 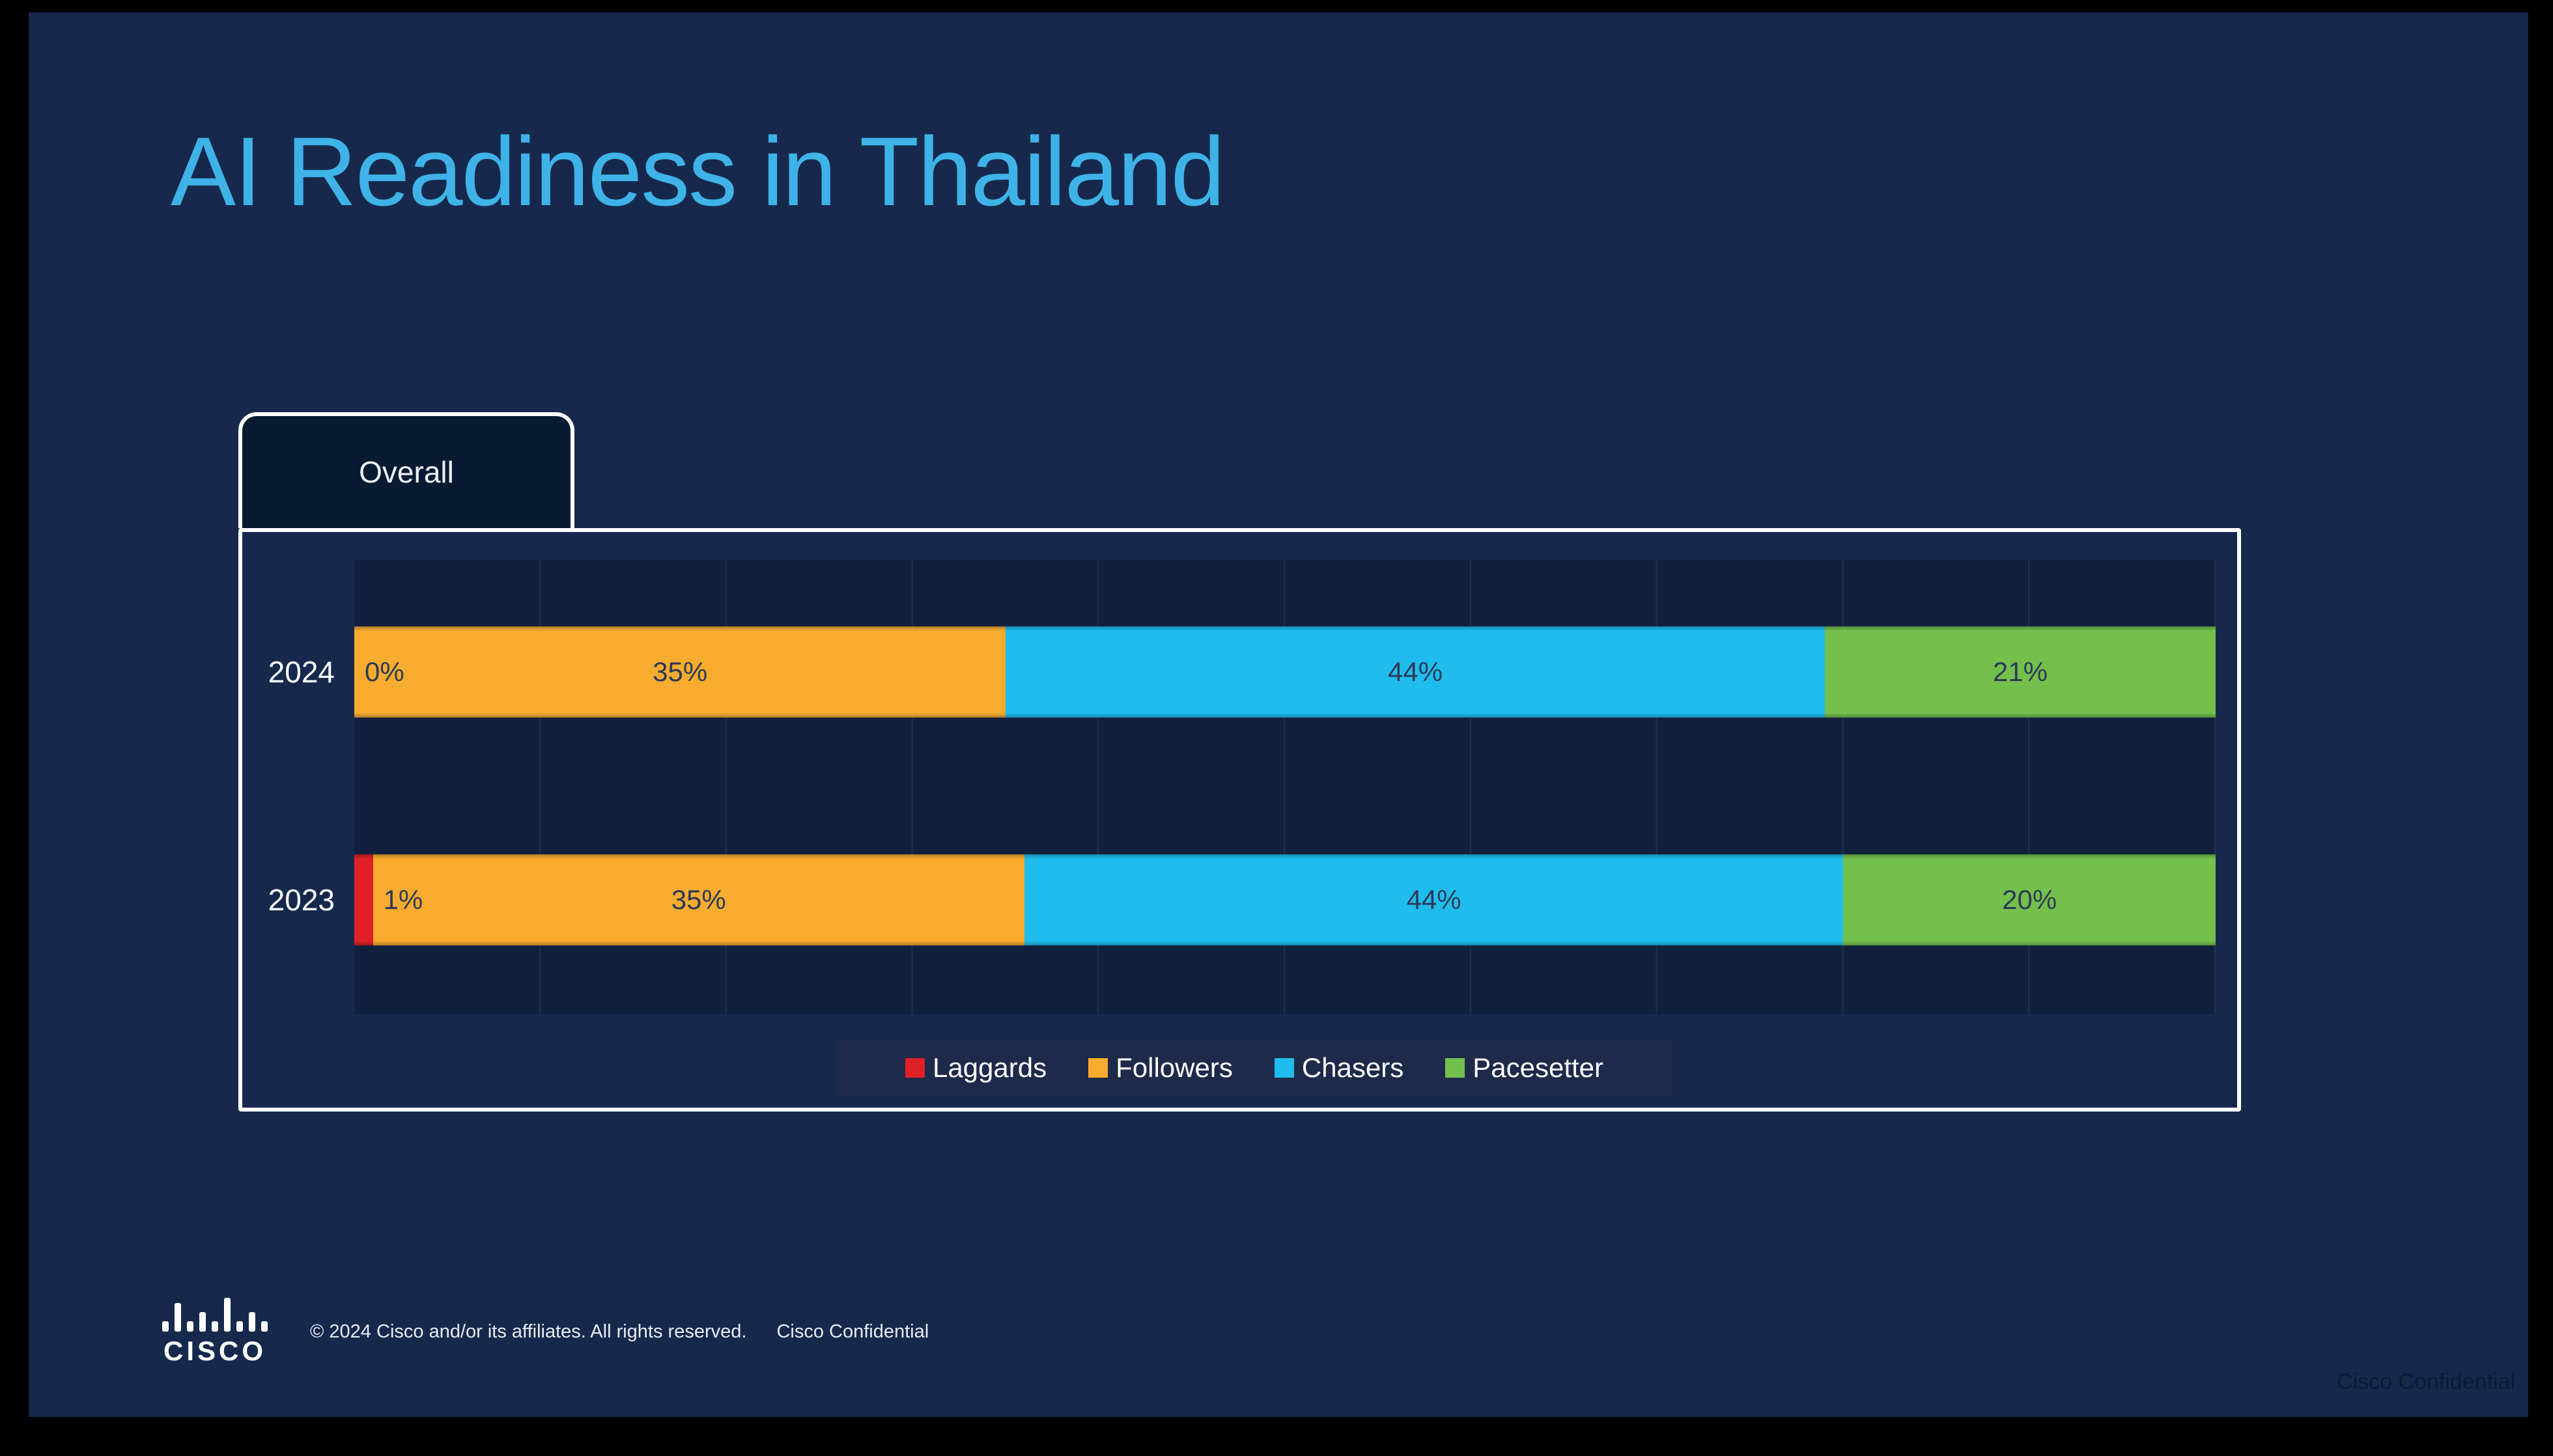 I want to click on confidential-text: Cisco Confidential, so click(x=852, y=1332).